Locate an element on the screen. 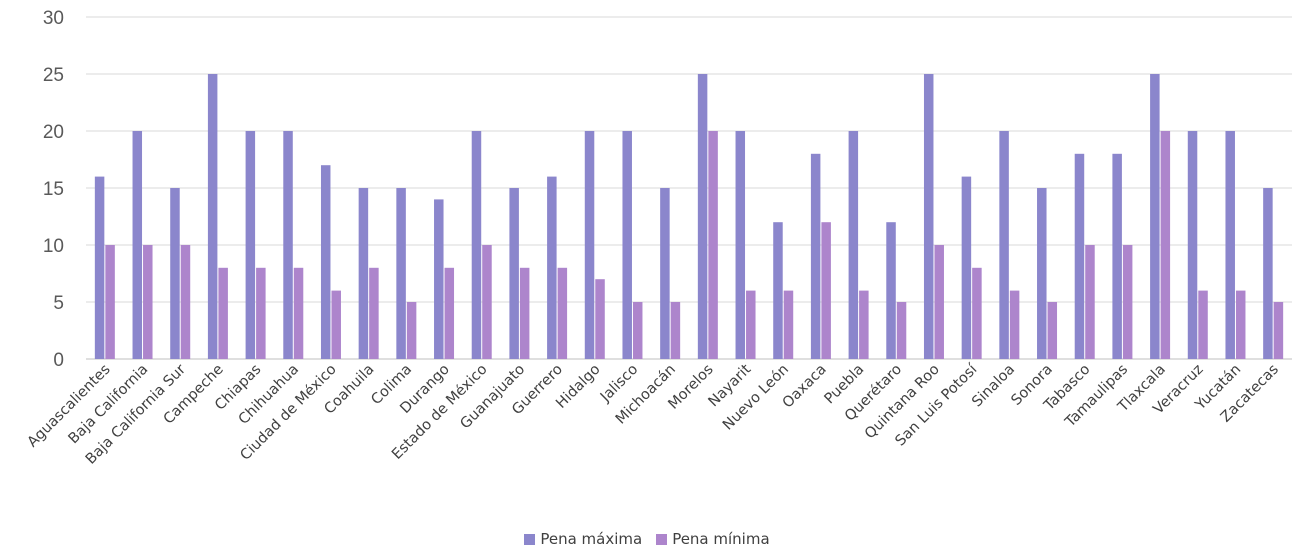 The image size is (1294, 554). legend: Pena máxima Pena mínima is located at coordinates (647, 539).